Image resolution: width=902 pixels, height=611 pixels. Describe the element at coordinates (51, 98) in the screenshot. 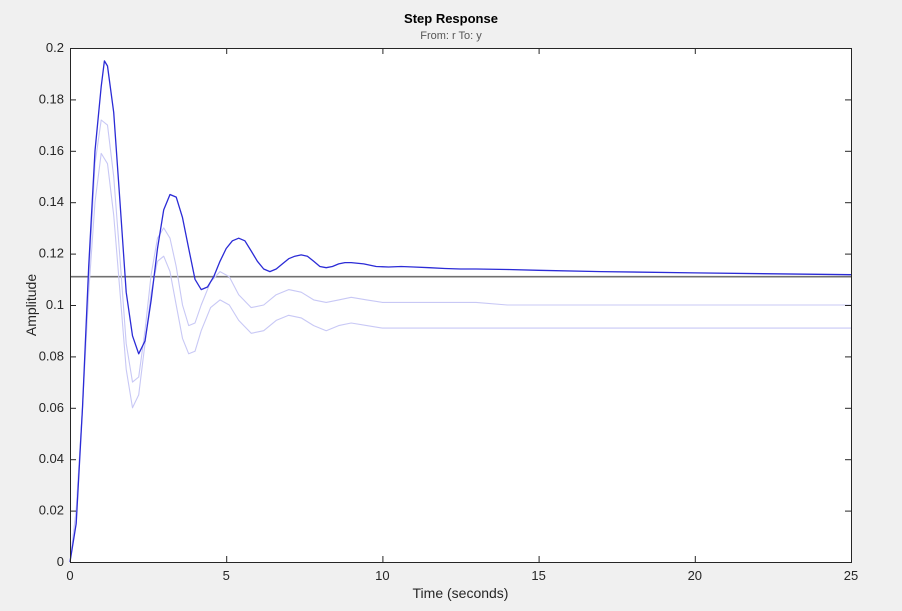

I see `y-tick-label: 0.18` at that location.